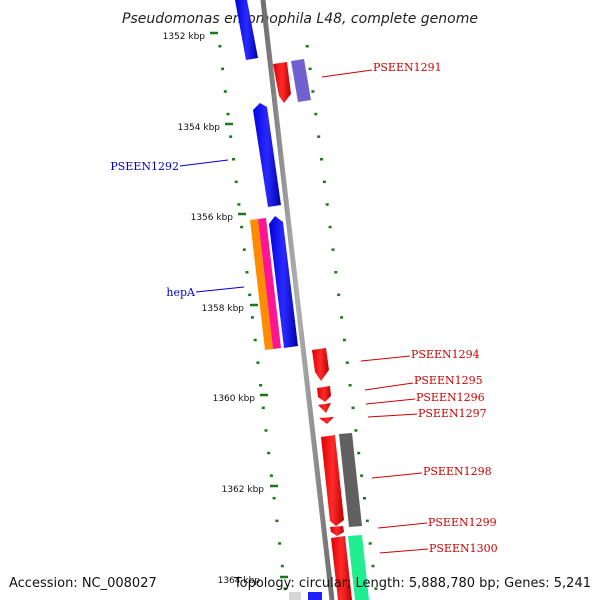 The height and width of the screenshot is (600, 600). Describe the element at coordinates (283, 282) in the screenshot. I see `gene-feature-hepa` at that location.